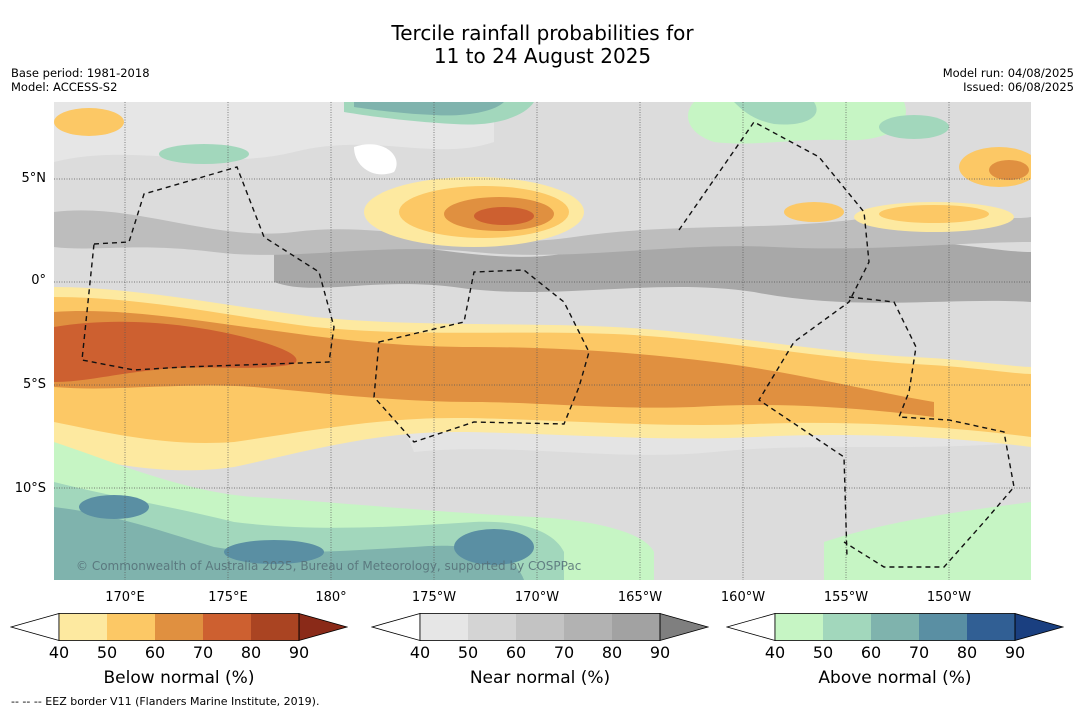 This screenshot has height=713, width=1085. I want to click on near-frame, so click(540, 627).